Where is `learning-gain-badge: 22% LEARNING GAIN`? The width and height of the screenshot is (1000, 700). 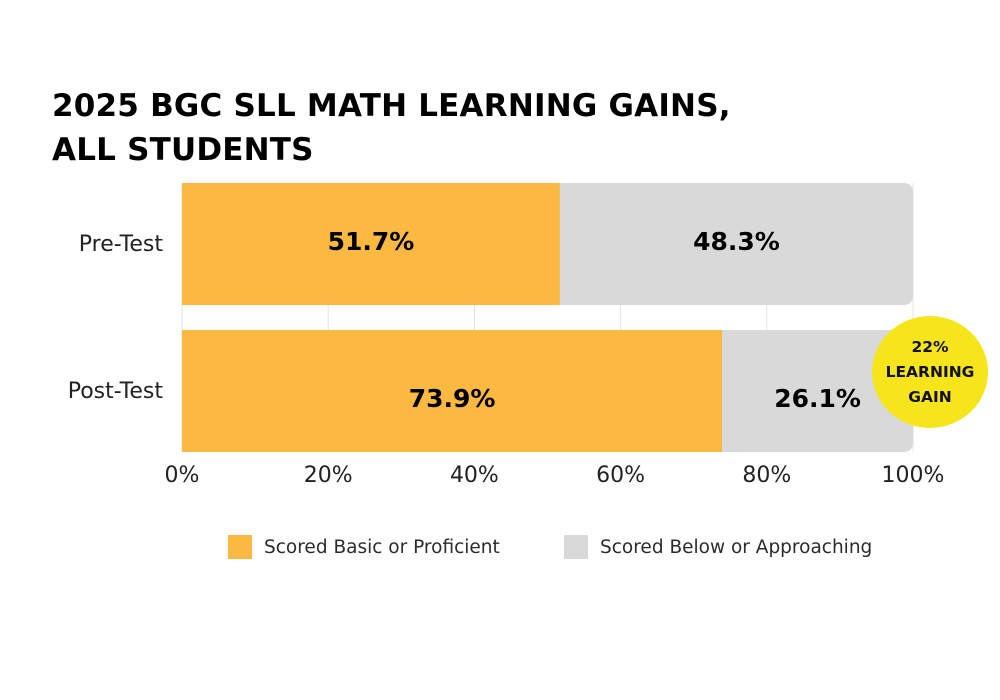
learning-gain-badge: 22% LEARNING GAIN is located at coordinates (930, 372).